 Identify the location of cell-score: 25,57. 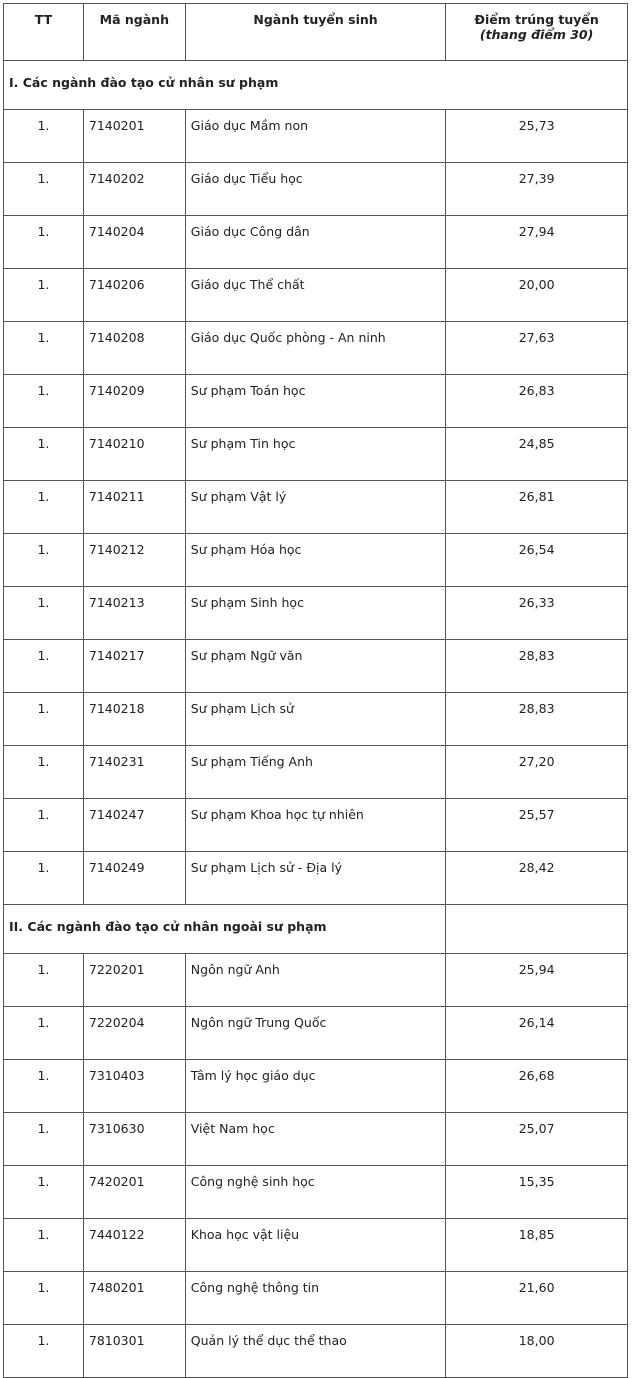
(536, 825).